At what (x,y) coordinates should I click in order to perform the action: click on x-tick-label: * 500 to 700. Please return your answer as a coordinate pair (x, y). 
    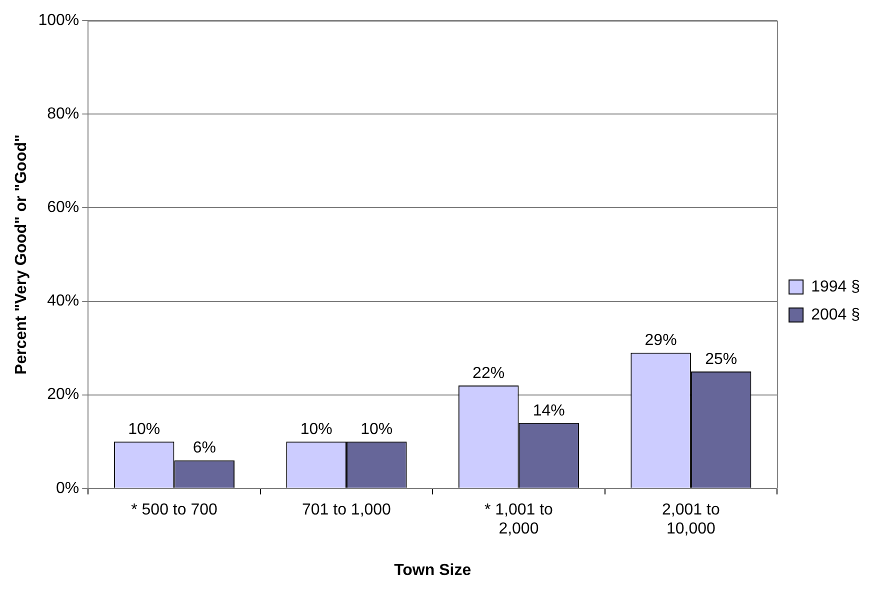
    Looking at the image, I should click on (174, 509).